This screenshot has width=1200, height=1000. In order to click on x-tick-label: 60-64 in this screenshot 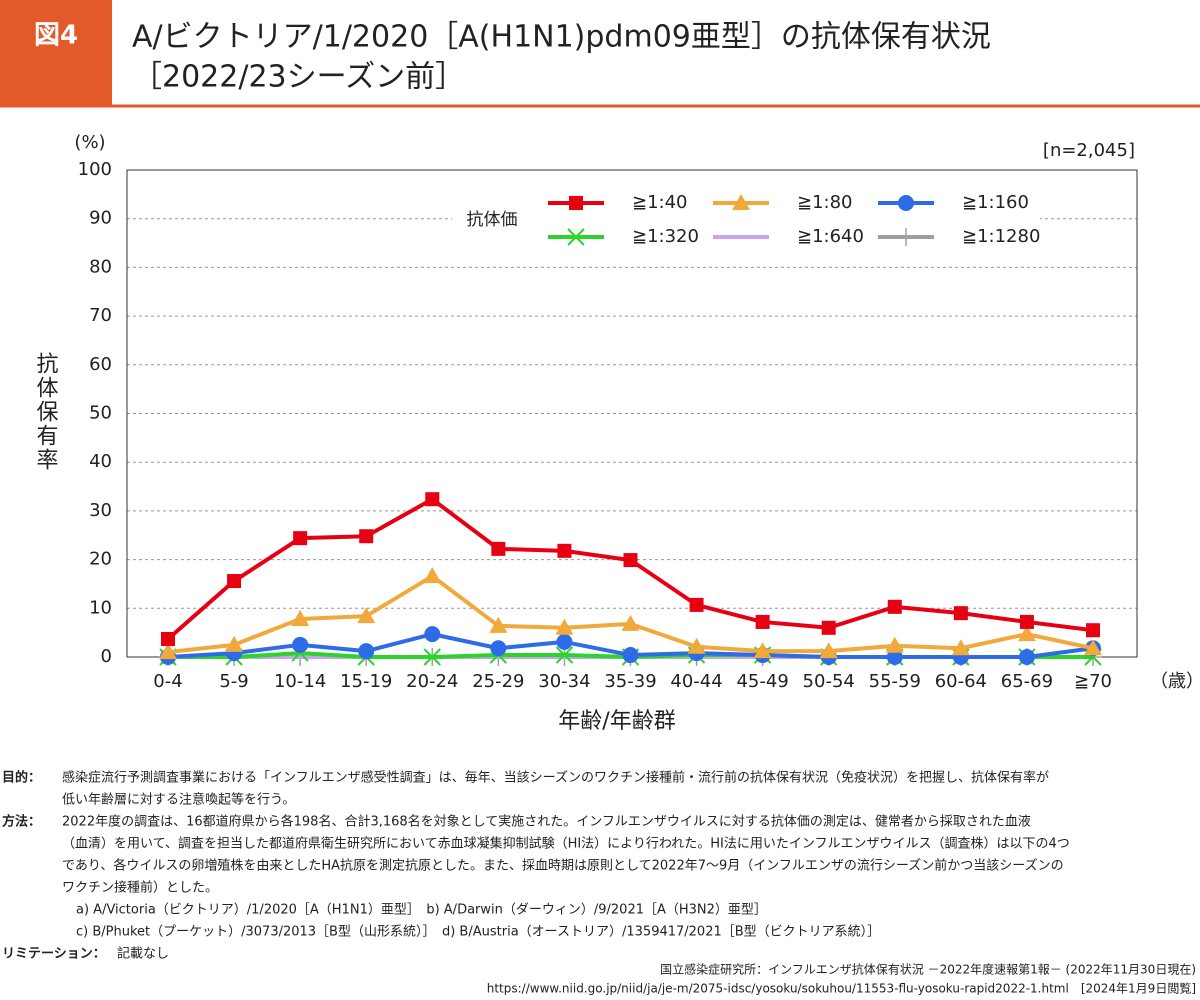, I will do `click(961, 681)`.